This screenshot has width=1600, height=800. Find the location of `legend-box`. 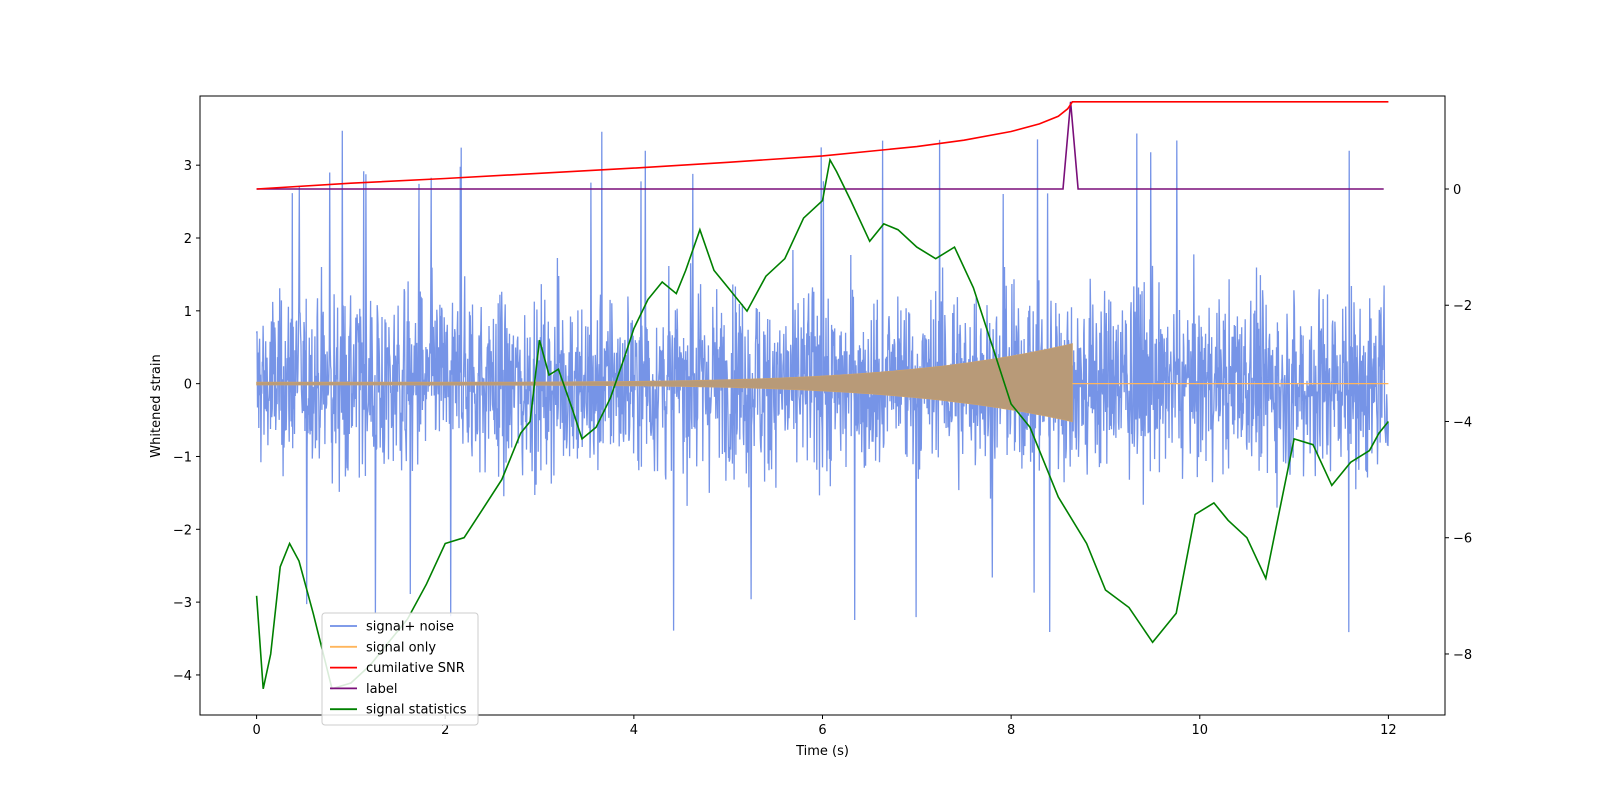

legend-box is located at coordinates (400, 669).